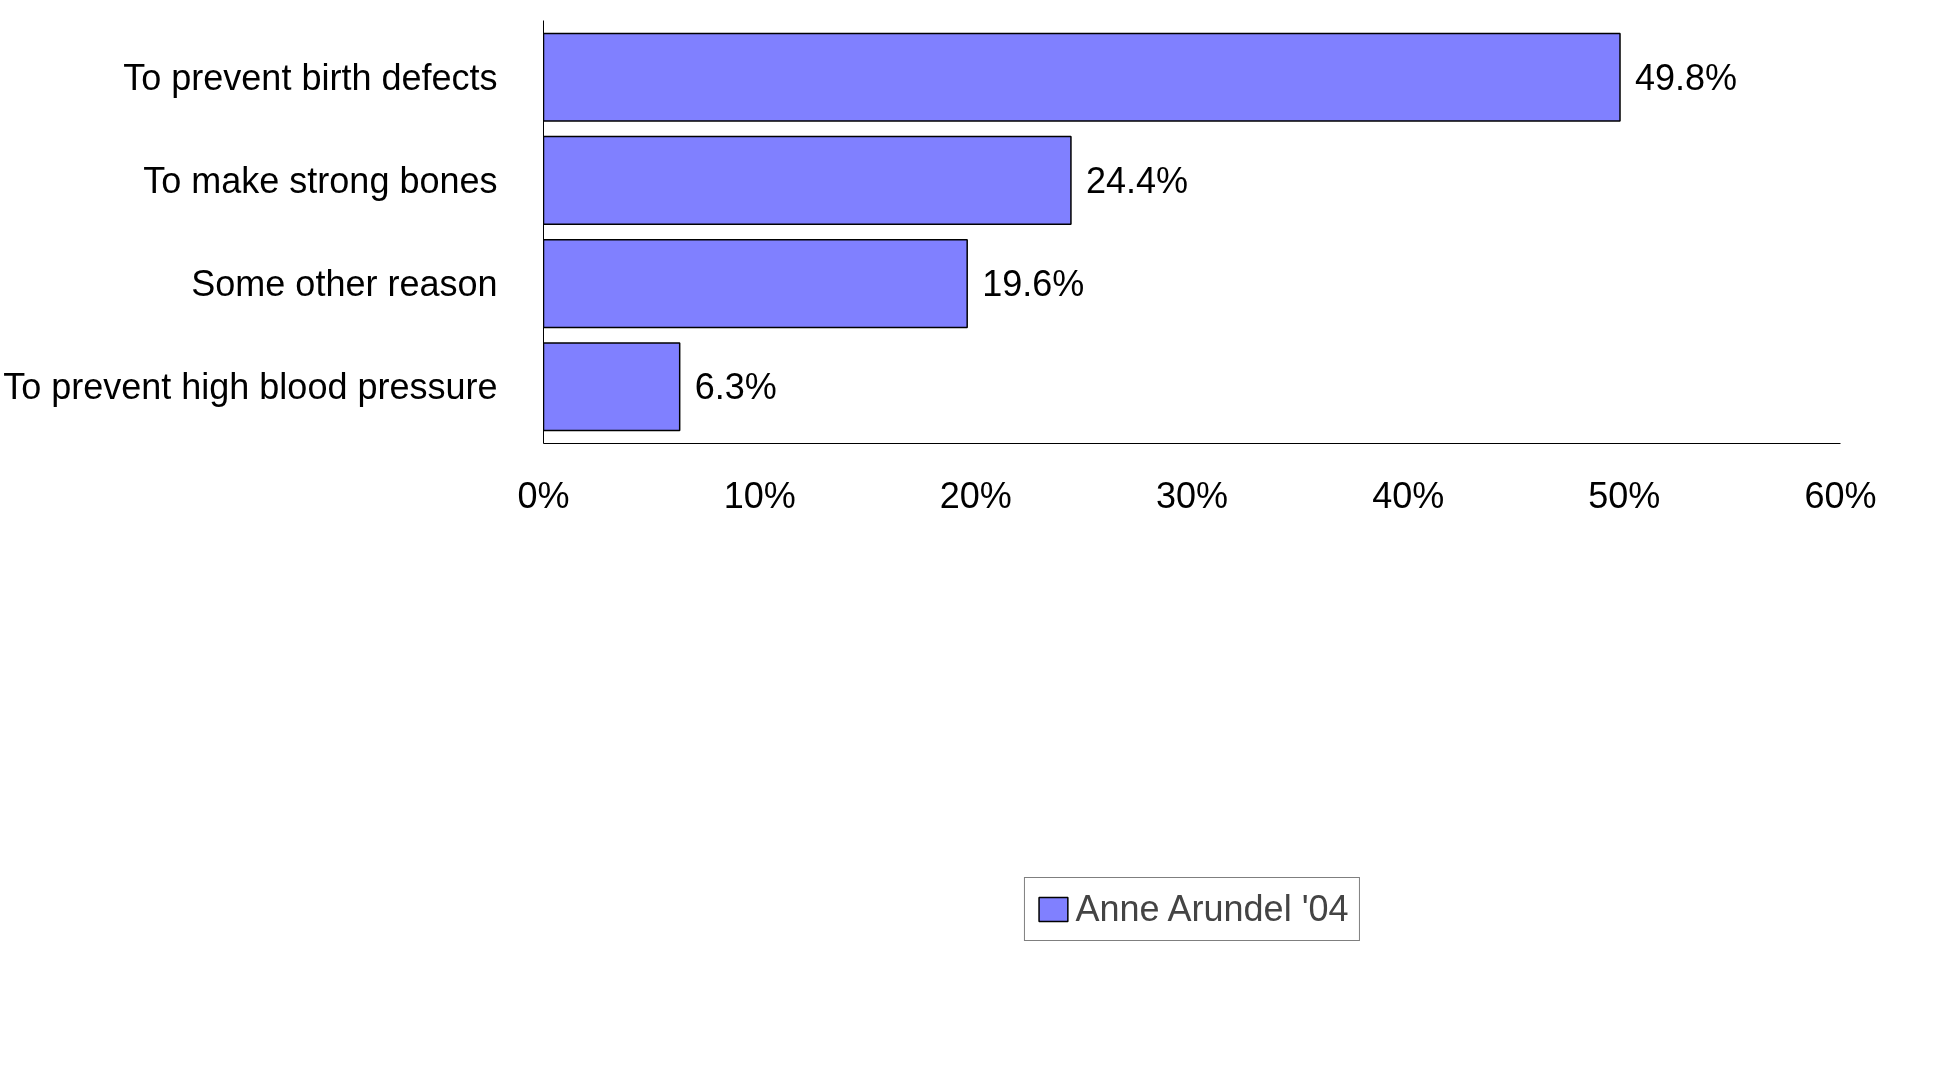  I want to click on y-tick-label: Some other reason, so click(344, 284).